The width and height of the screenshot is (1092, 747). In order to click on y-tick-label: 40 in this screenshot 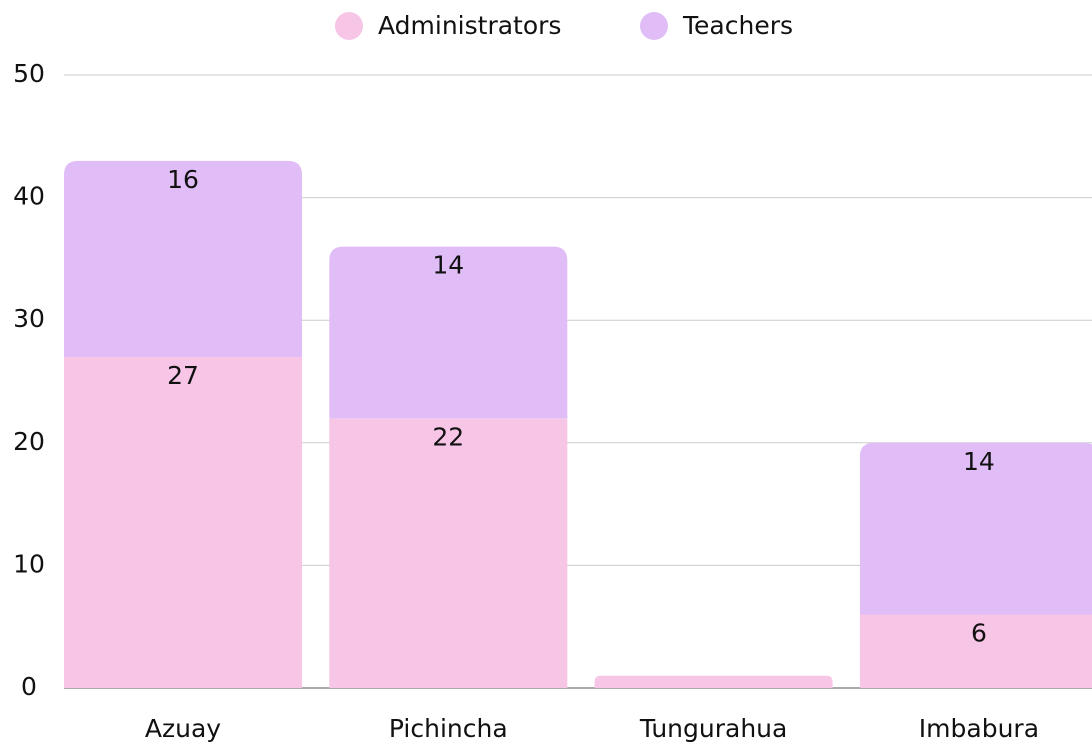, I will do `click(29, 196)`.